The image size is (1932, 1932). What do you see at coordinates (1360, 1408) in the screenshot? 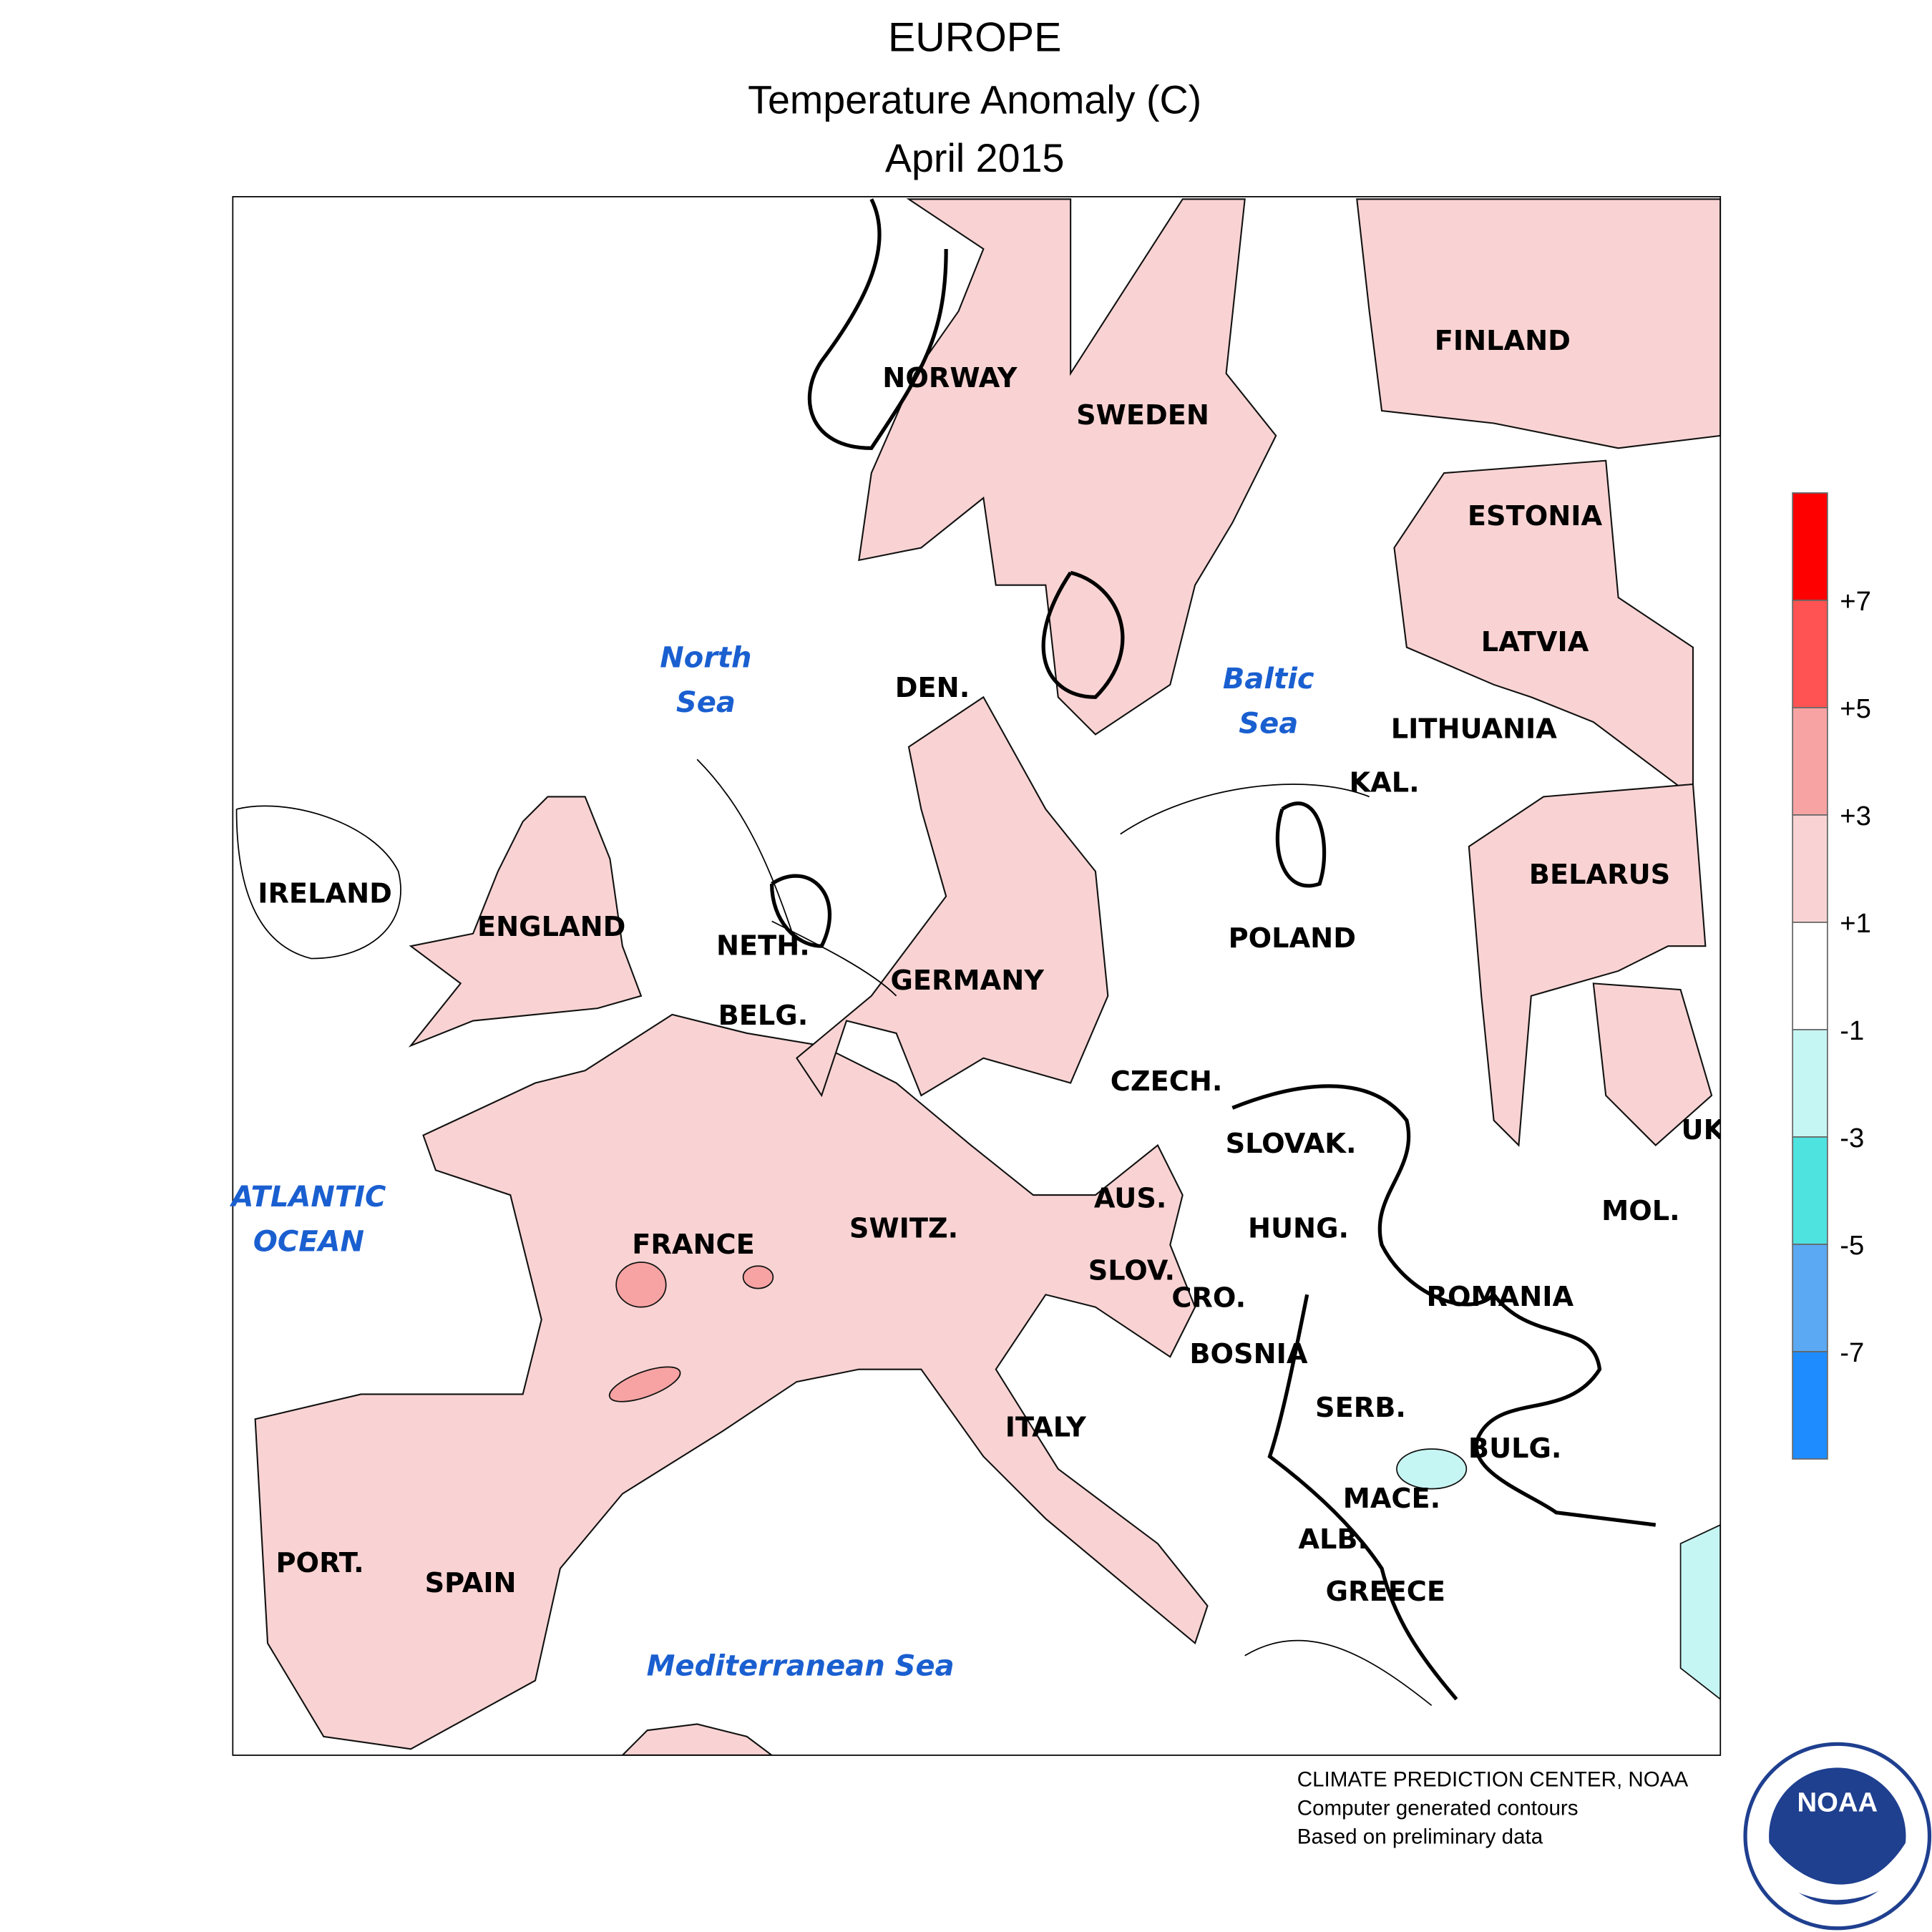
I see `country-label: SERB.` at bounding box center [1360, 1408].